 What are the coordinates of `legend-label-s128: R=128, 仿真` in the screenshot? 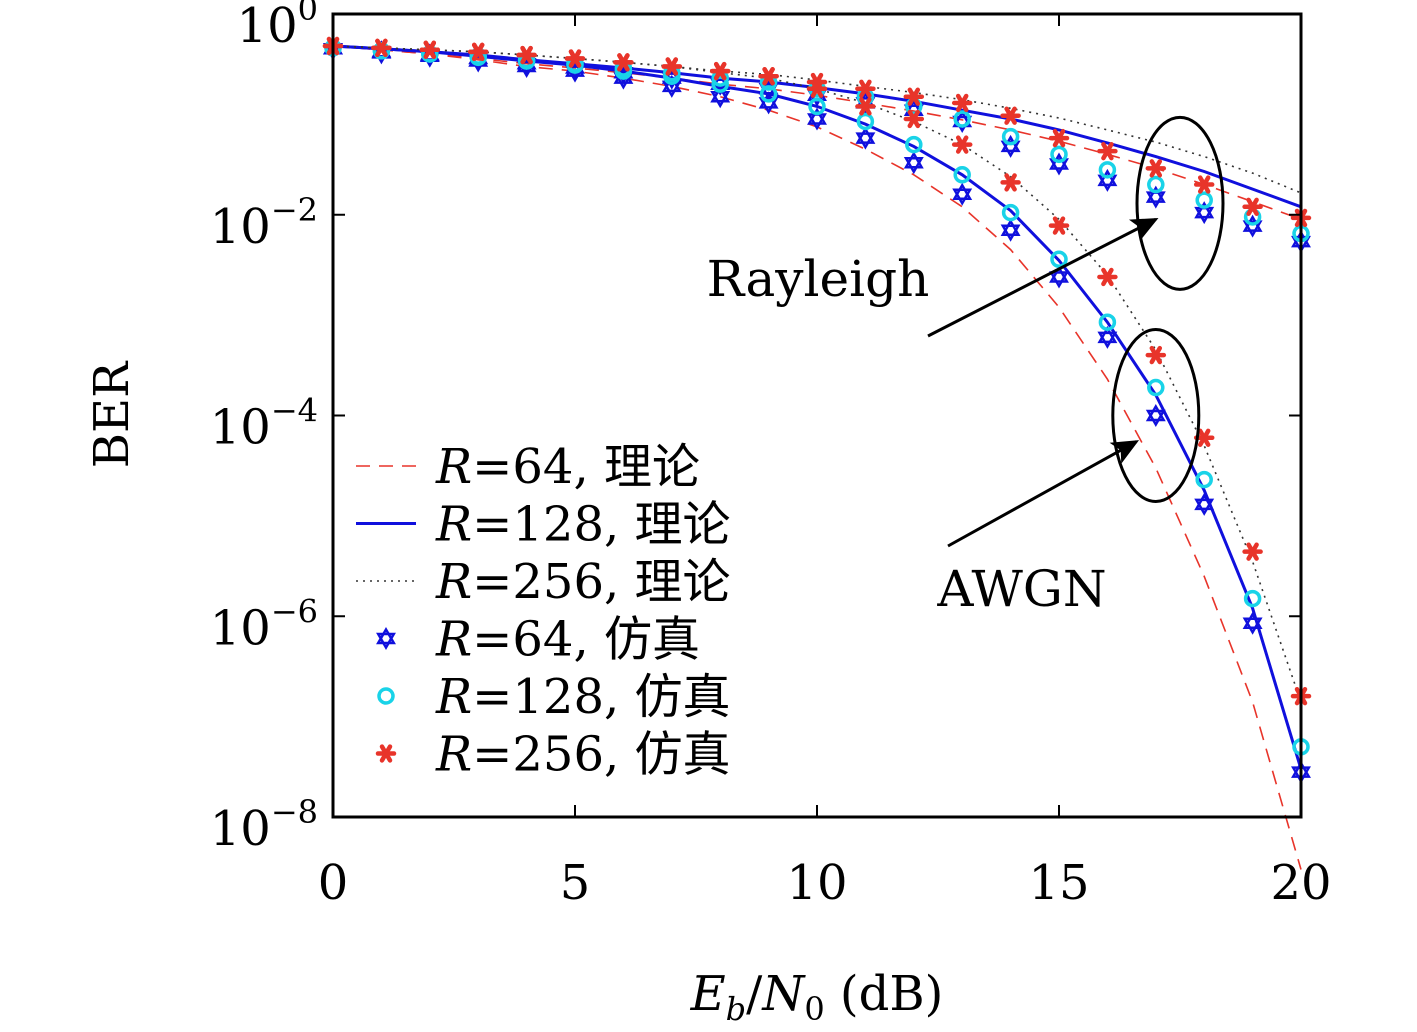 It's located at (583, 697).